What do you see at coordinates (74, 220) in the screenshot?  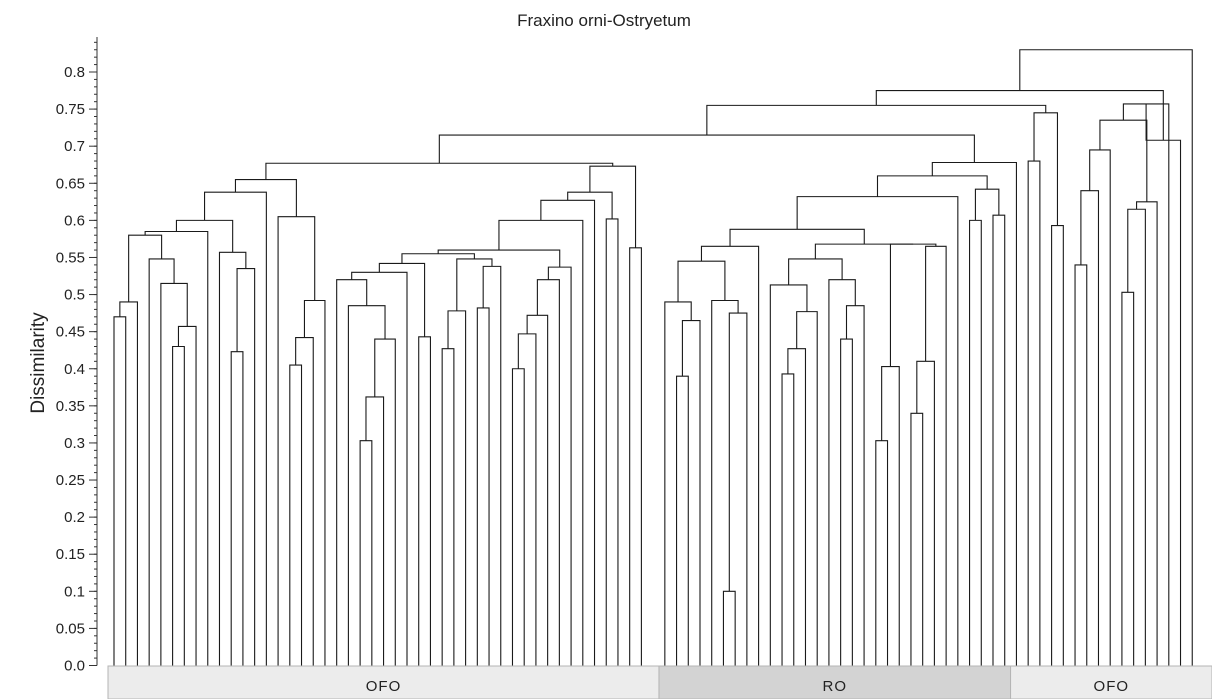 I see `y-tick-label: 0.6` at bounding box center [74, 220].